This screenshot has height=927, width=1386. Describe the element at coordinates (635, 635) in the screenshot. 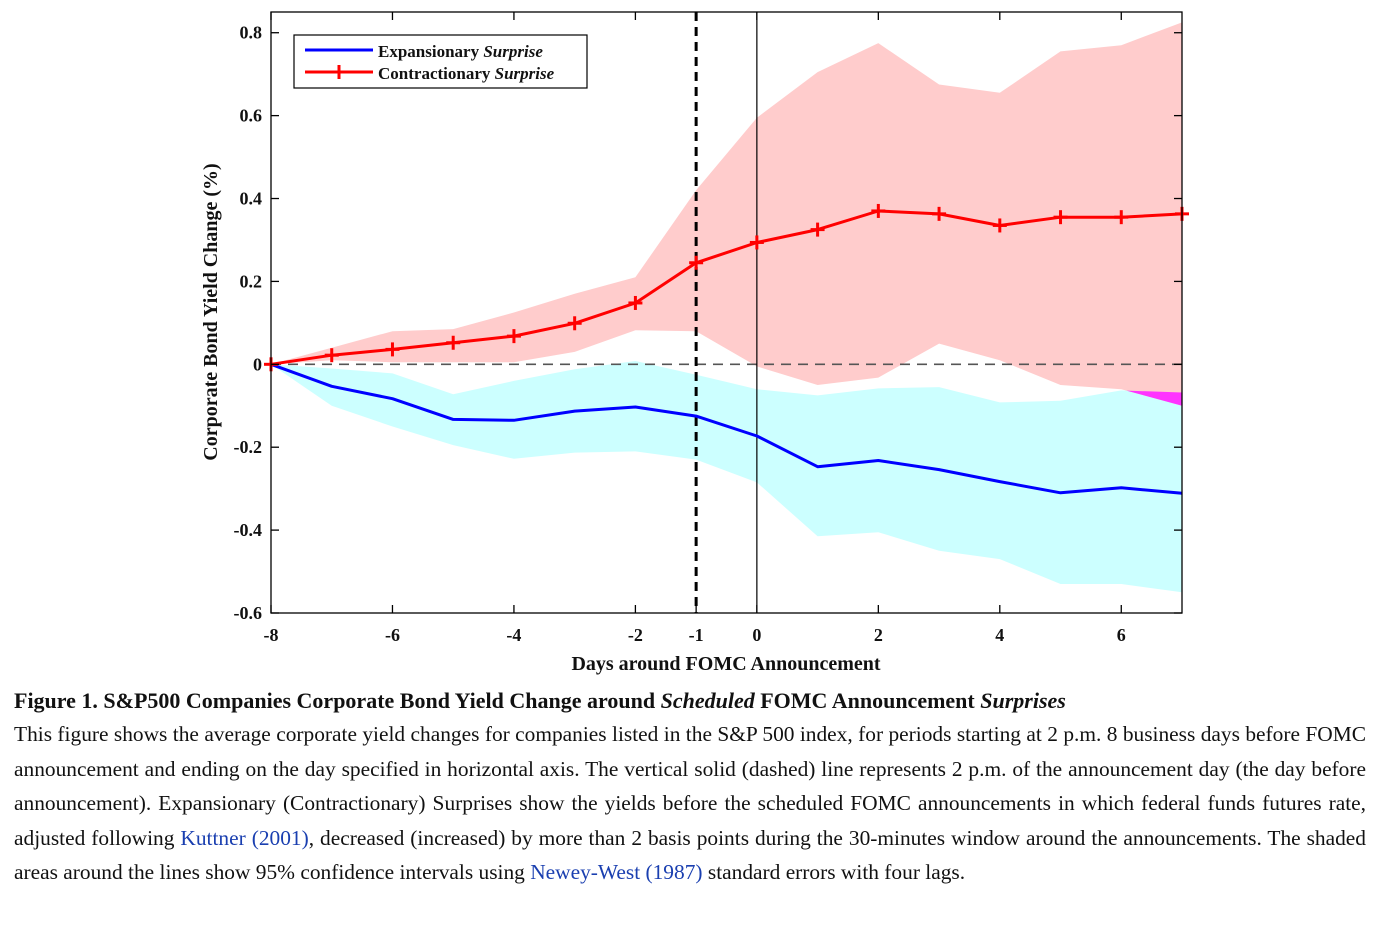

I see `x-tick-label: -2` at that location.